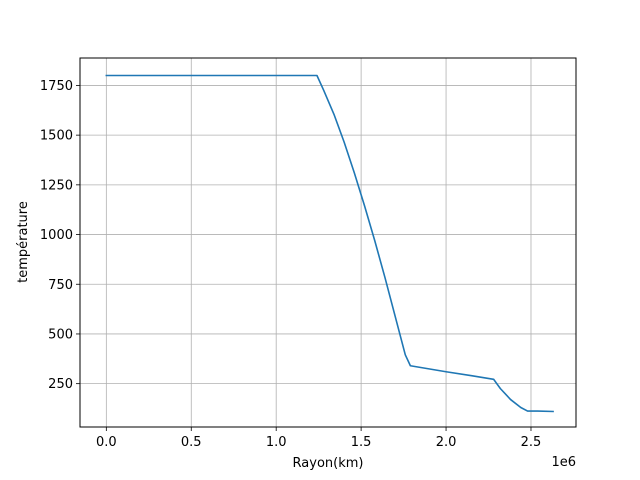 The width and height of the screenshot is (640, 480). What do you see at coordinates (531, 442) in the screenshot?
I see `x-tick-label: 2.5` at bounding box center [531, 442].